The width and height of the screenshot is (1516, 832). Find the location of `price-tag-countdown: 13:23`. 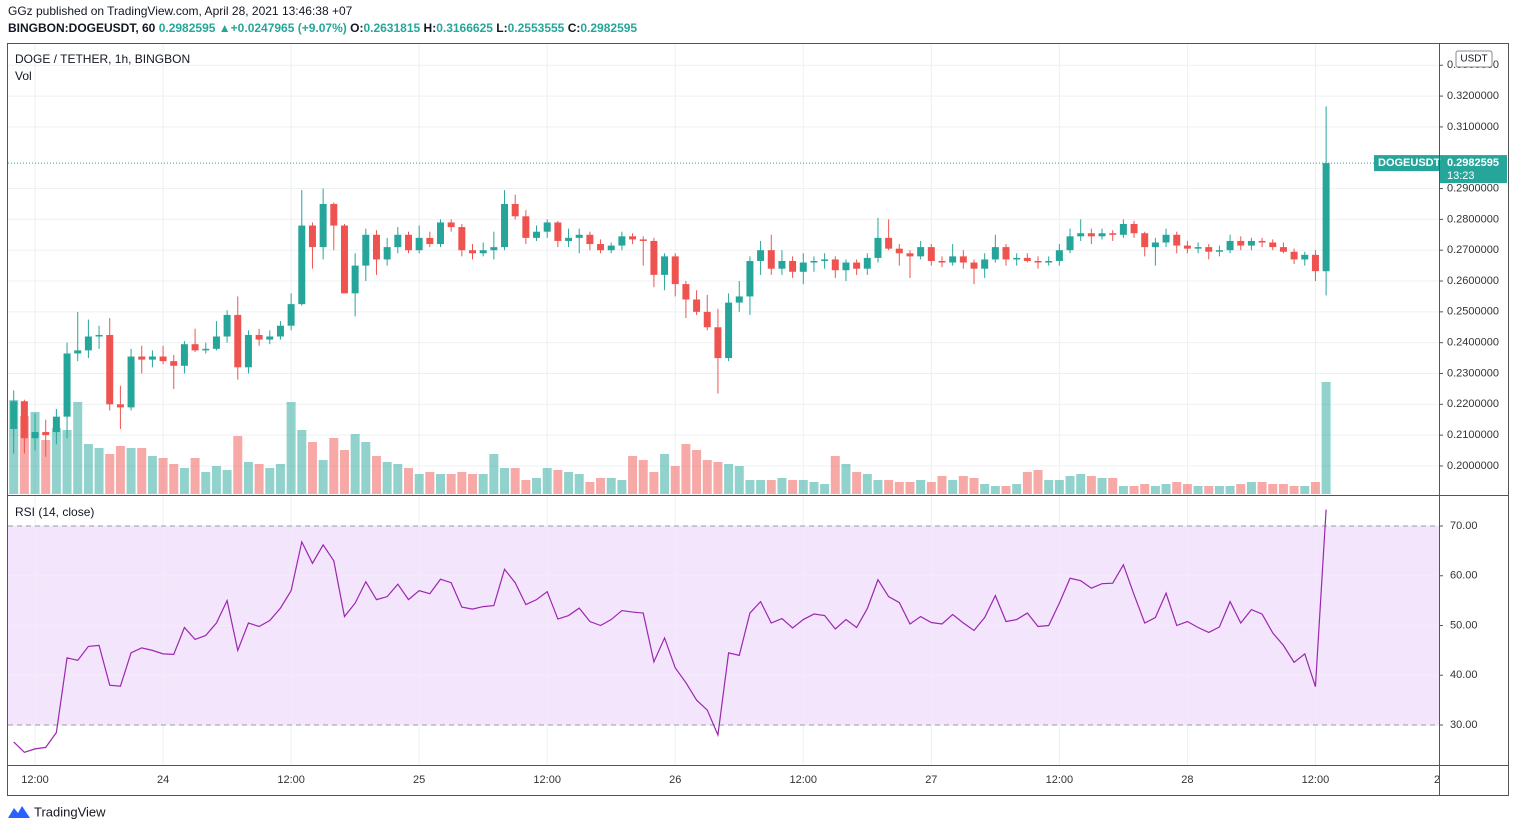

price-tag-countdown: 13:23 is located at coordinates (1461, 176).